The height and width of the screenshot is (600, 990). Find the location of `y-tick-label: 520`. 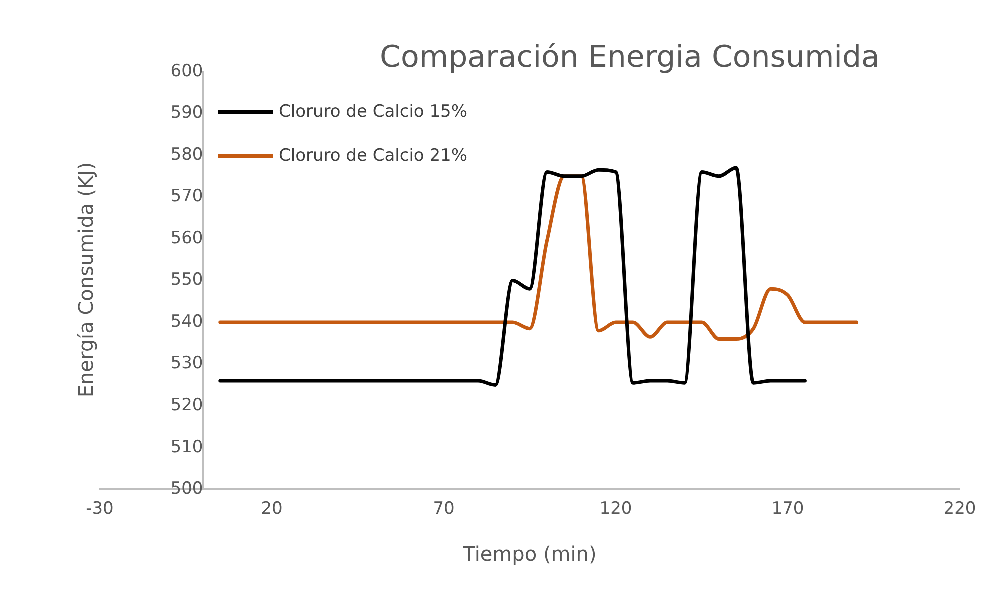

y-tick-label: 520 is located at coordinates (187, 406).